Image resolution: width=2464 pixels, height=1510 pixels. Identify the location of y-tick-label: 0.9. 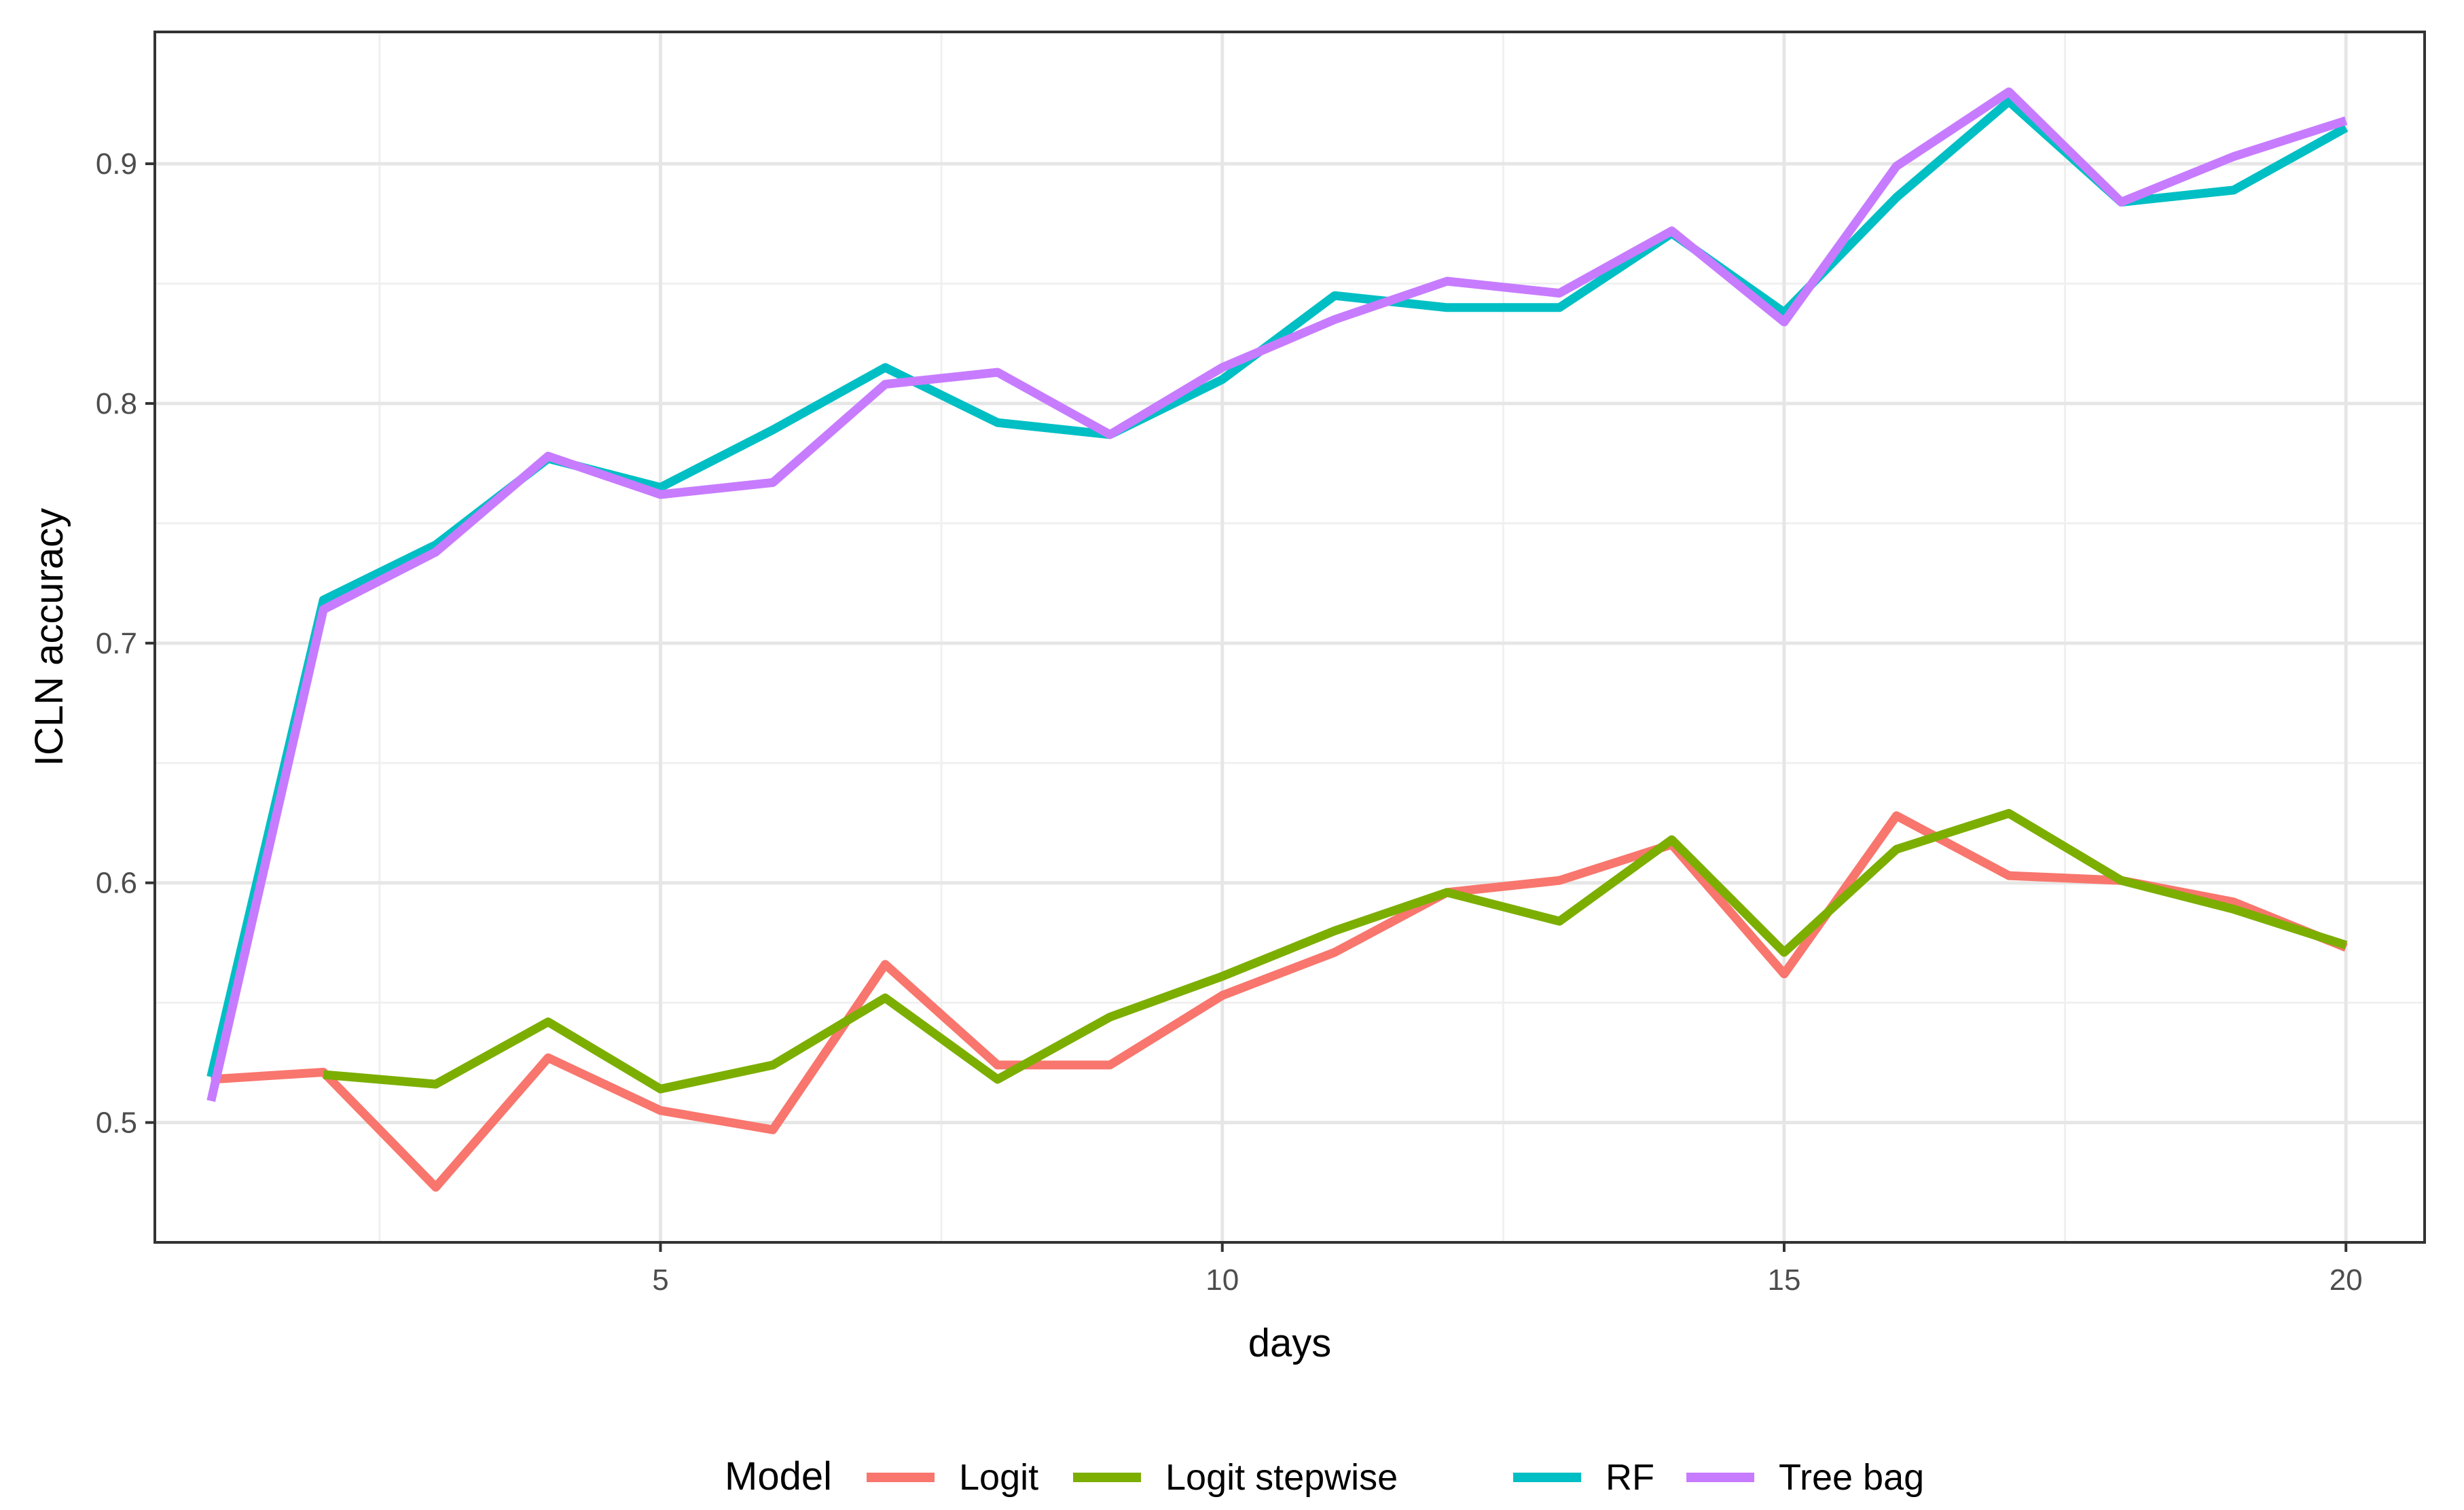
(117, 164).